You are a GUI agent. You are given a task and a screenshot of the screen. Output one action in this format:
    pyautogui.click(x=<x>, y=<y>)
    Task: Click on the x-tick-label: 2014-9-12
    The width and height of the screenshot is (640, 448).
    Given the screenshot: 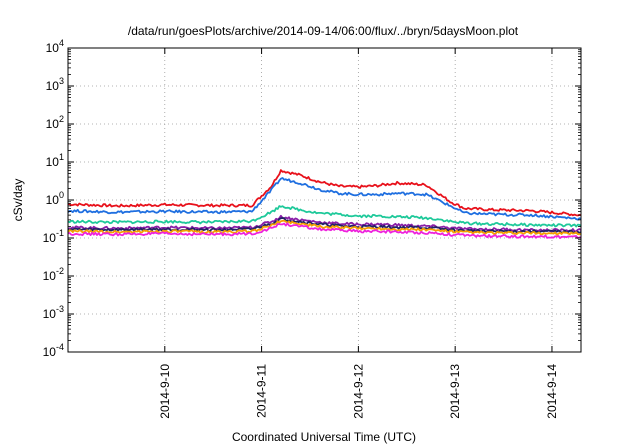 What is the action you would take?
    pyautogui.click(x=358, y=391)
    